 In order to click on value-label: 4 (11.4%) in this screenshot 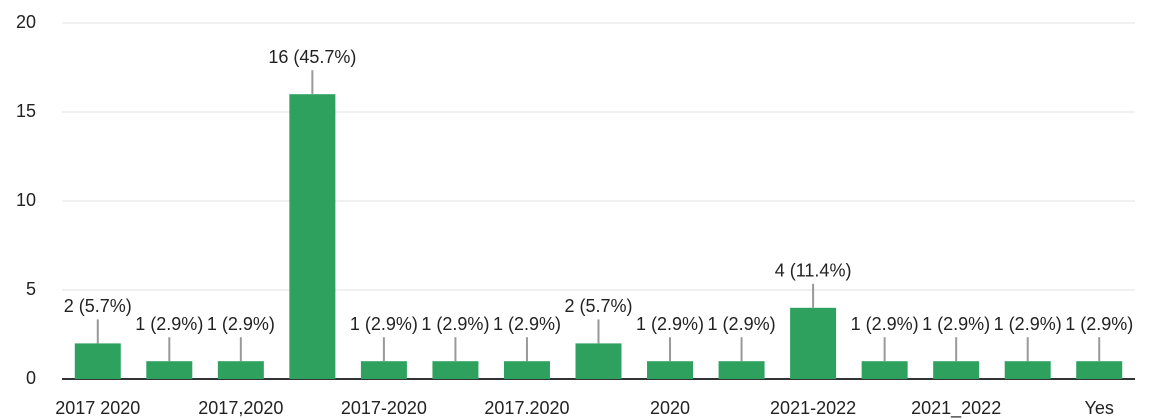, I will do `click(813, 271)`.